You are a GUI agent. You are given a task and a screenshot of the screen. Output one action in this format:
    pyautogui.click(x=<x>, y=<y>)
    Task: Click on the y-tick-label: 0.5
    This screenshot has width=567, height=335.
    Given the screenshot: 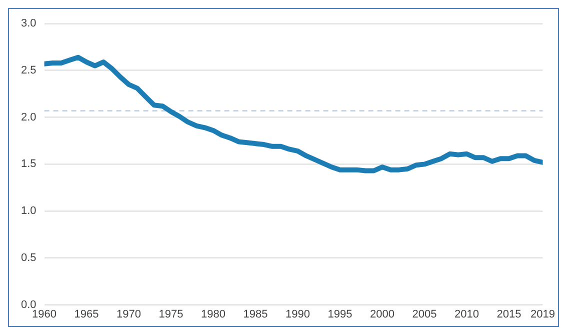 What is the action you would take?
    pyautogui.click(x=28, y=258)
    